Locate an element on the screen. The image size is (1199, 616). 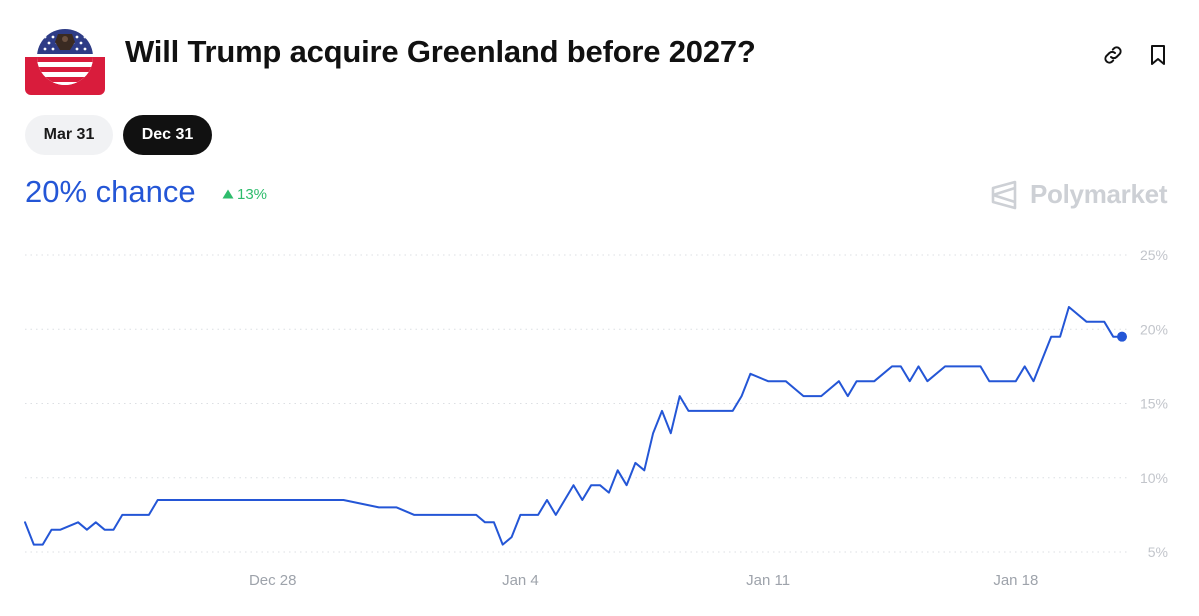
y-tick-label: 10% is located at coordinates (1154, 478).